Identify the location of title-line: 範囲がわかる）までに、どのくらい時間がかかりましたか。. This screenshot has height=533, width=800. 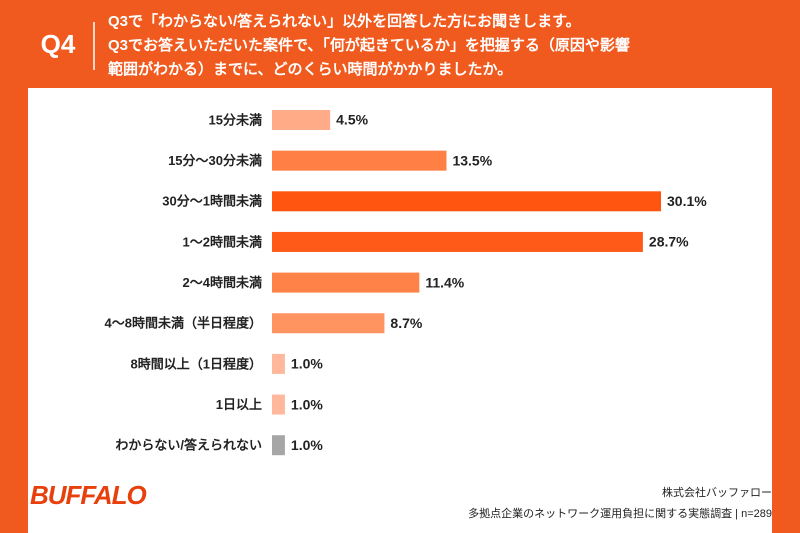
(310, 69).